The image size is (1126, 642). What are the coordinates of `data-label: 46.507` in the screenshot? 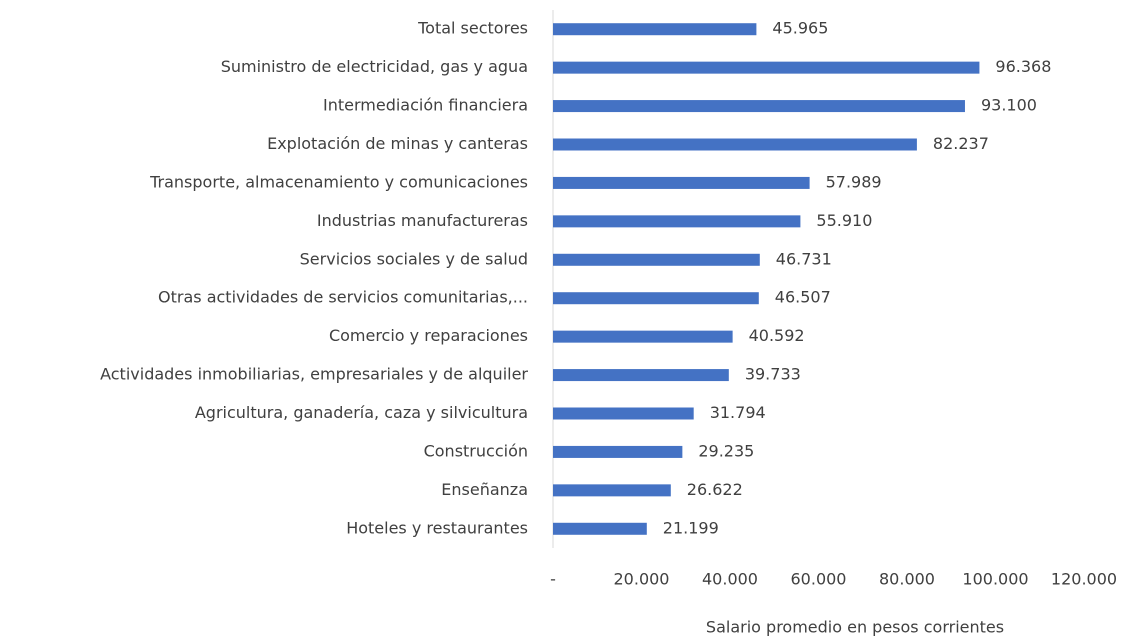 It's located at (803, 297).